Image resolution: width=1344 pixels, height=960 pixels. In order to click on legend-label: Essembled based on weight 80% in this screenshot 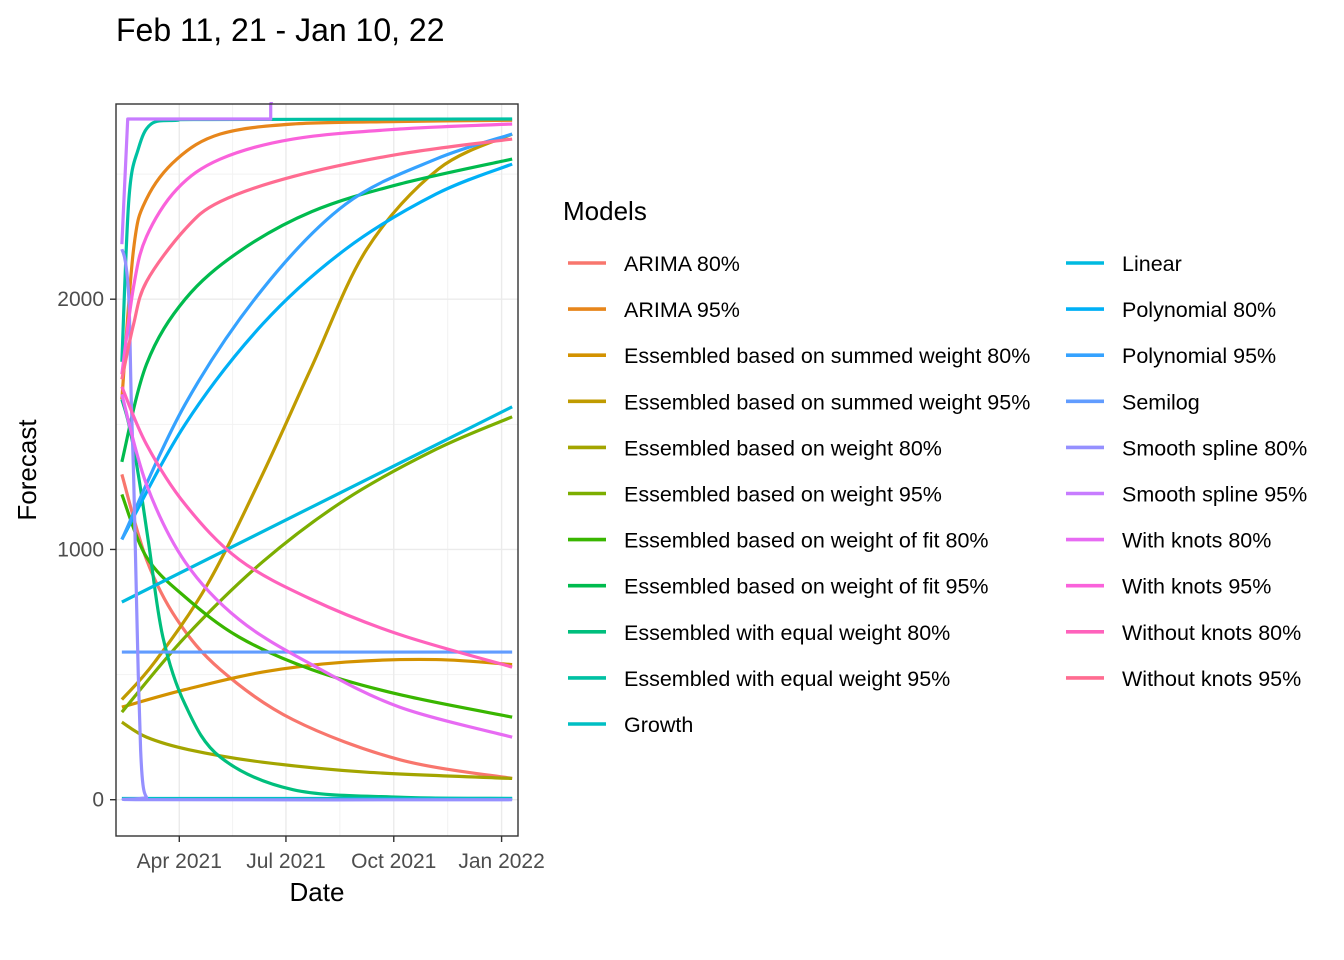, I will do `click(783, 448)`.